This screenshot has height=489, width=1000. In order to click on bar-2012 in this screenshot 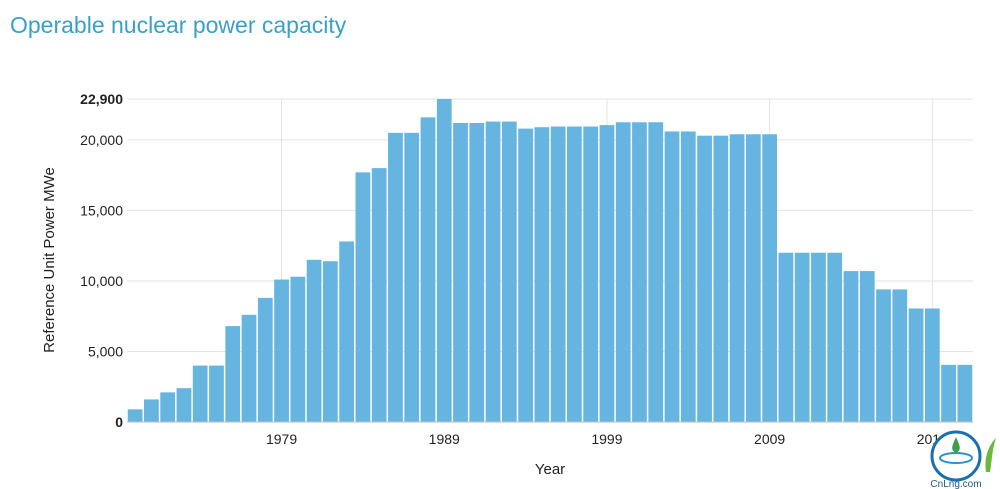, I will do `click(818, 337)`.